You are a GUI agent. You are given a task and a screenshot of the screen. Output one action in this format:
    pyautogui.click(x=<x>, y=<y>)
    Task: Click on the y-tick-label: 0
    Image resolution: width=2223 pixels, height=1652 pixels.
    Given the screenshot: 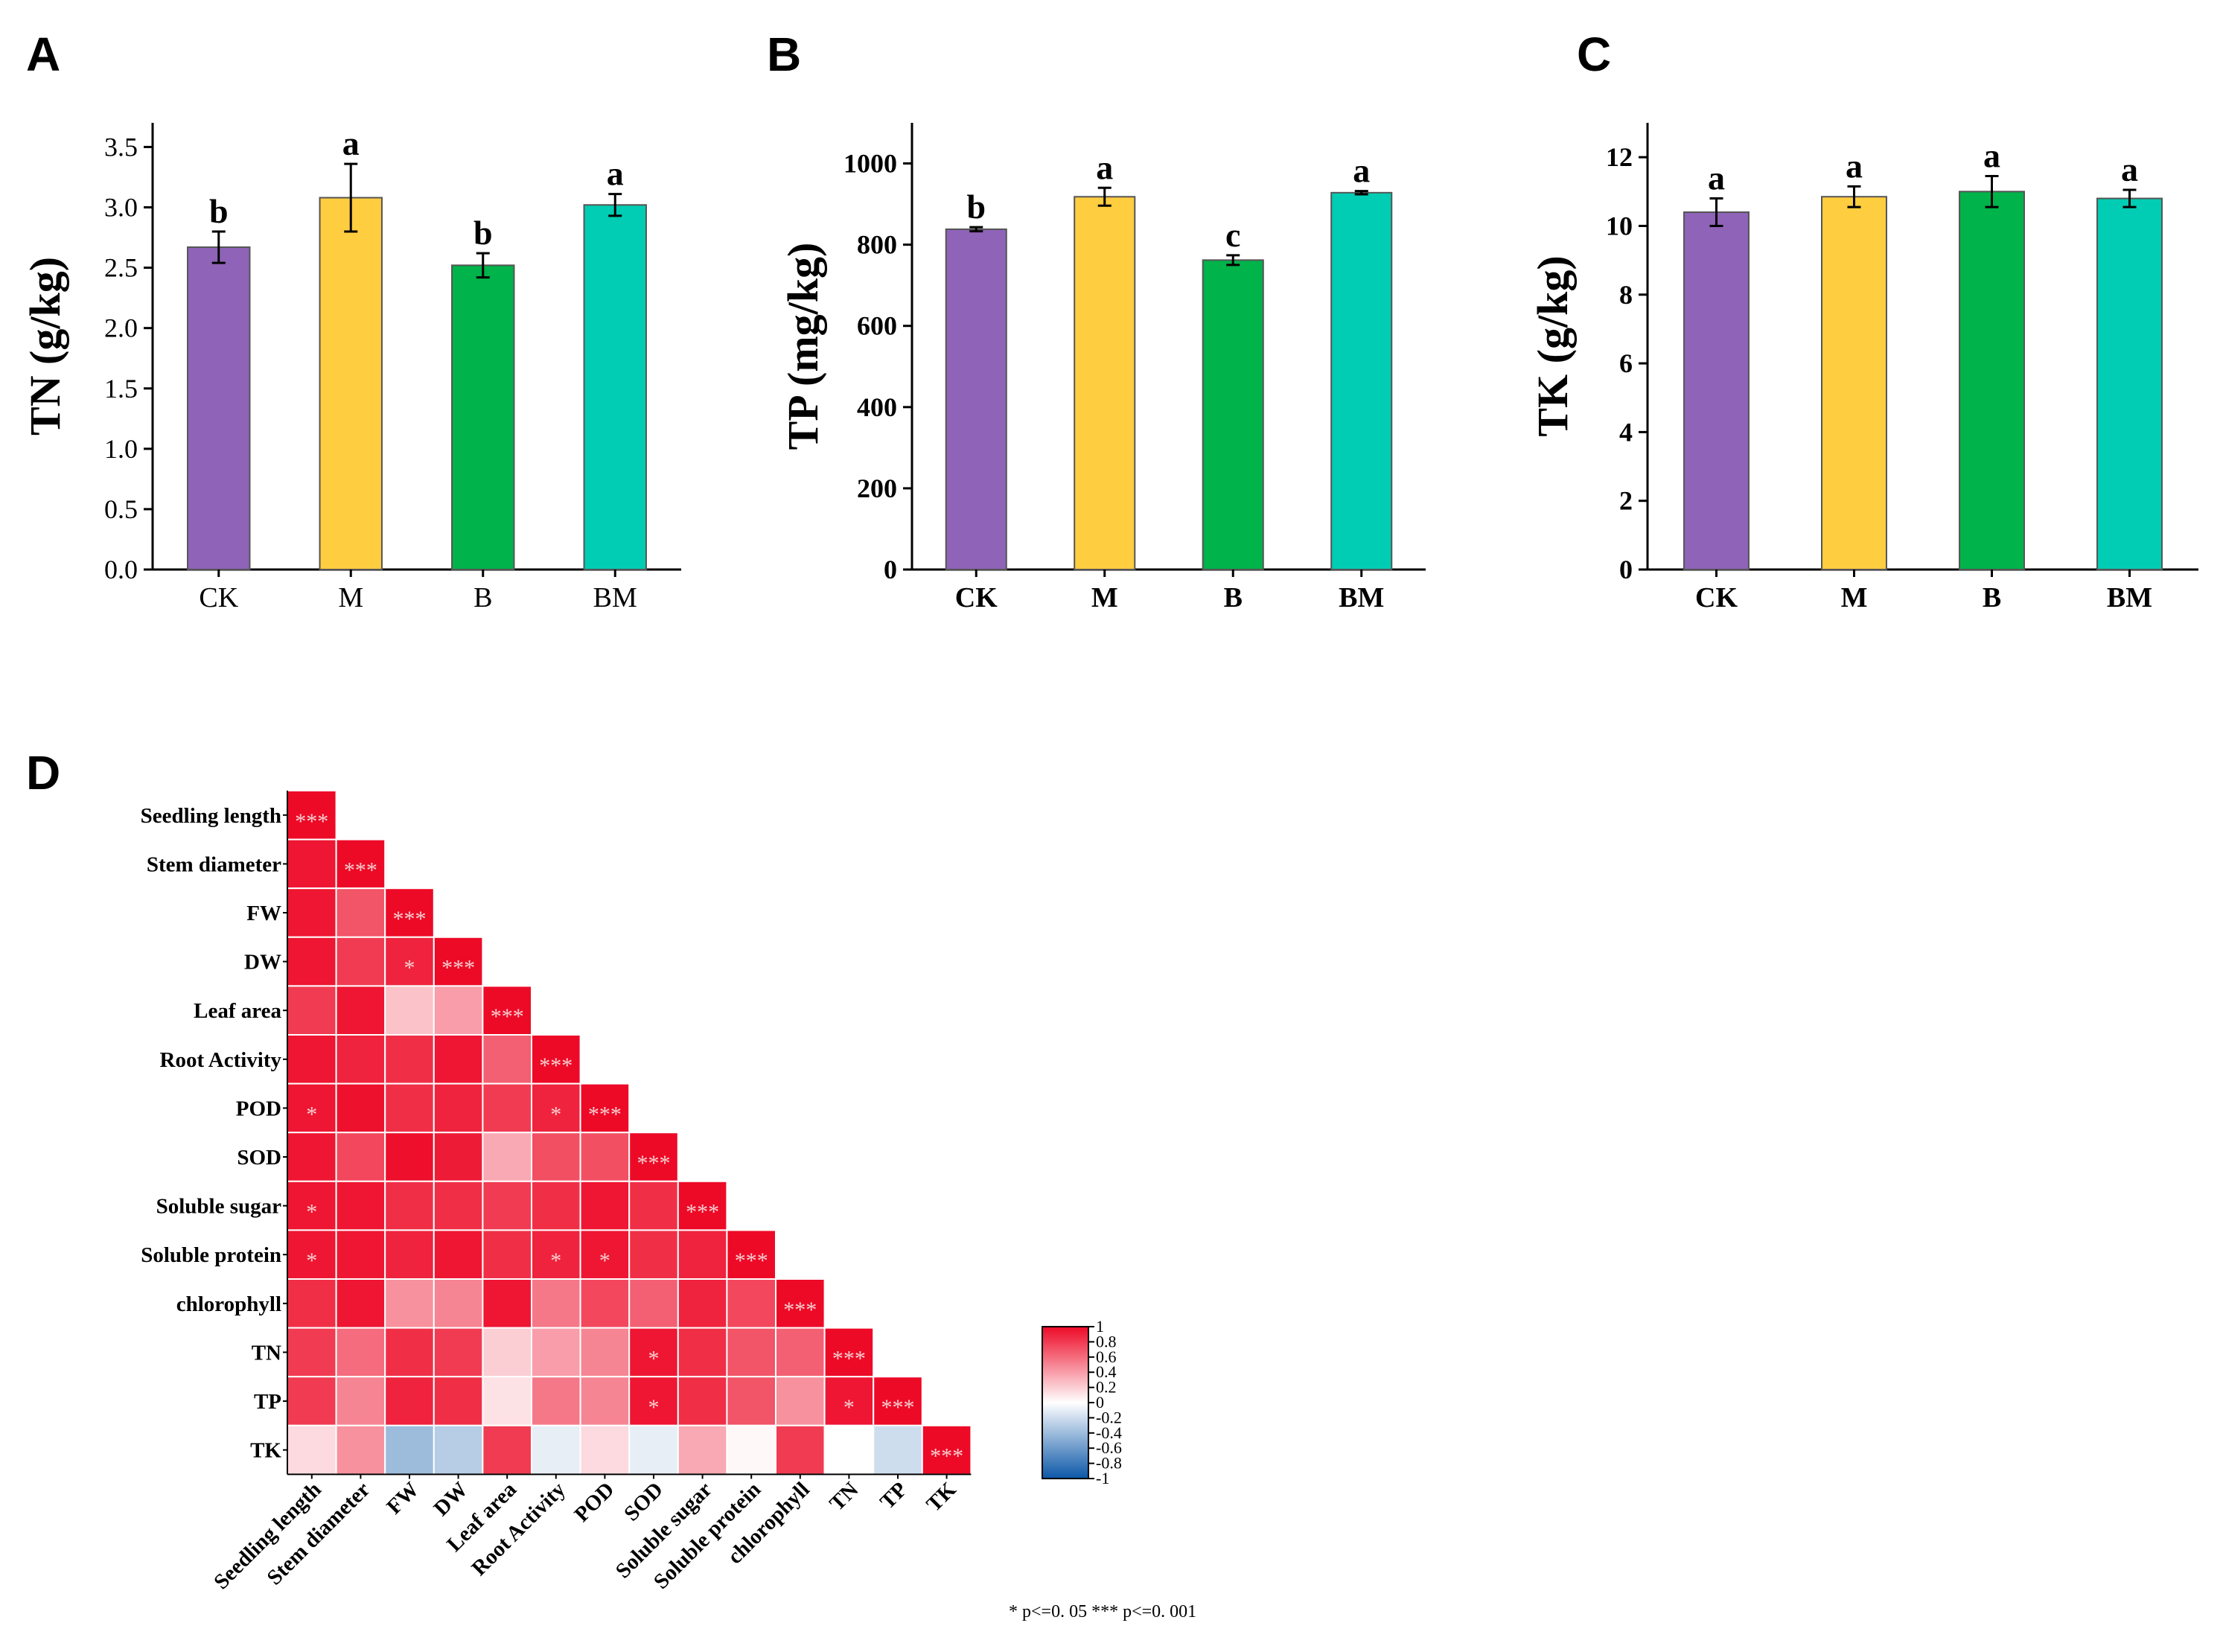 What is the action you would take?
    pyautogui.click(x=1626, y=569)
    